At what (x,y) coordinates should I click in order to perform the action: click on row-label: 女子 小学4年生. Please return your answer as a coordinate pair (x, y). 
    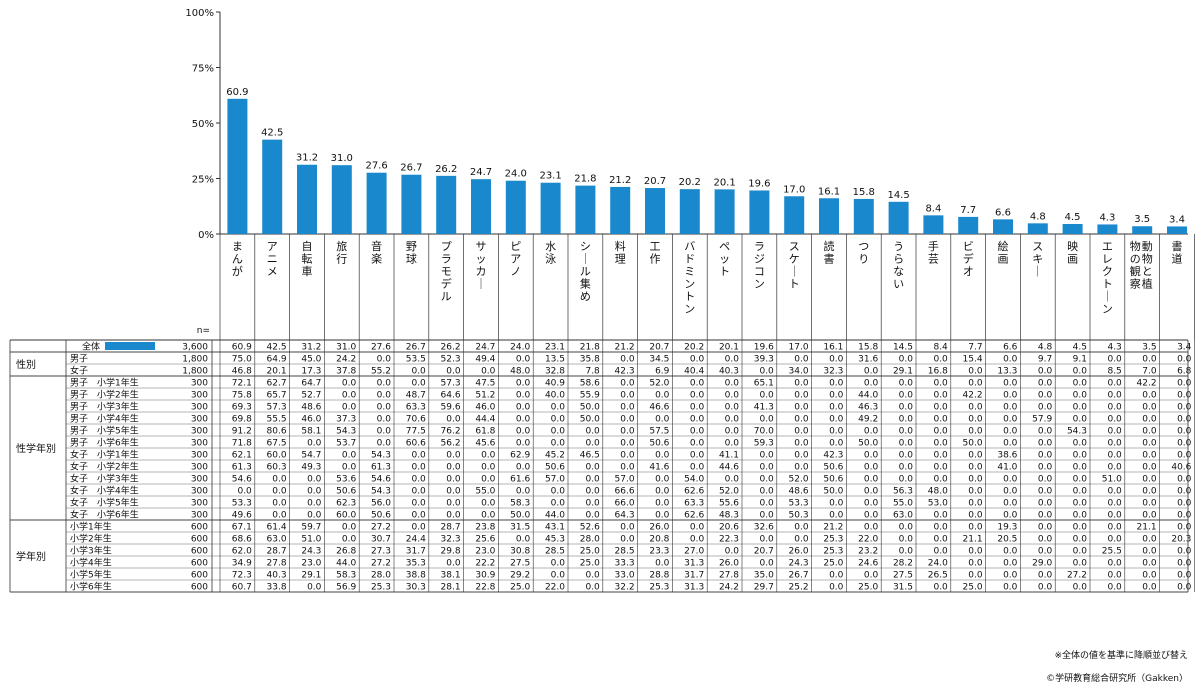
    Looking at the image, I should click on (104, 491).